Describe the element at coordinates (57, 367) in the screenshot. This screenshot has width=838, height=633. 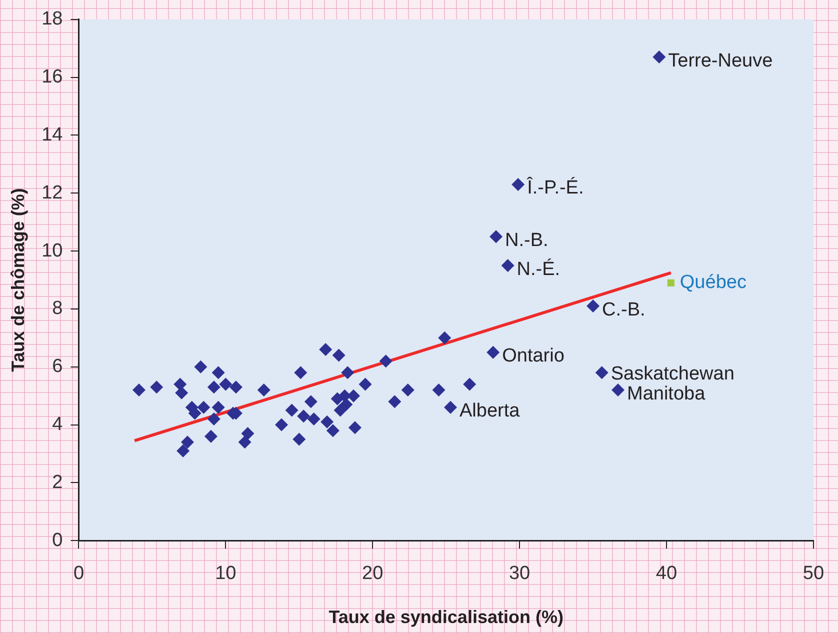
I see `y-tick-label: 6` at that location.